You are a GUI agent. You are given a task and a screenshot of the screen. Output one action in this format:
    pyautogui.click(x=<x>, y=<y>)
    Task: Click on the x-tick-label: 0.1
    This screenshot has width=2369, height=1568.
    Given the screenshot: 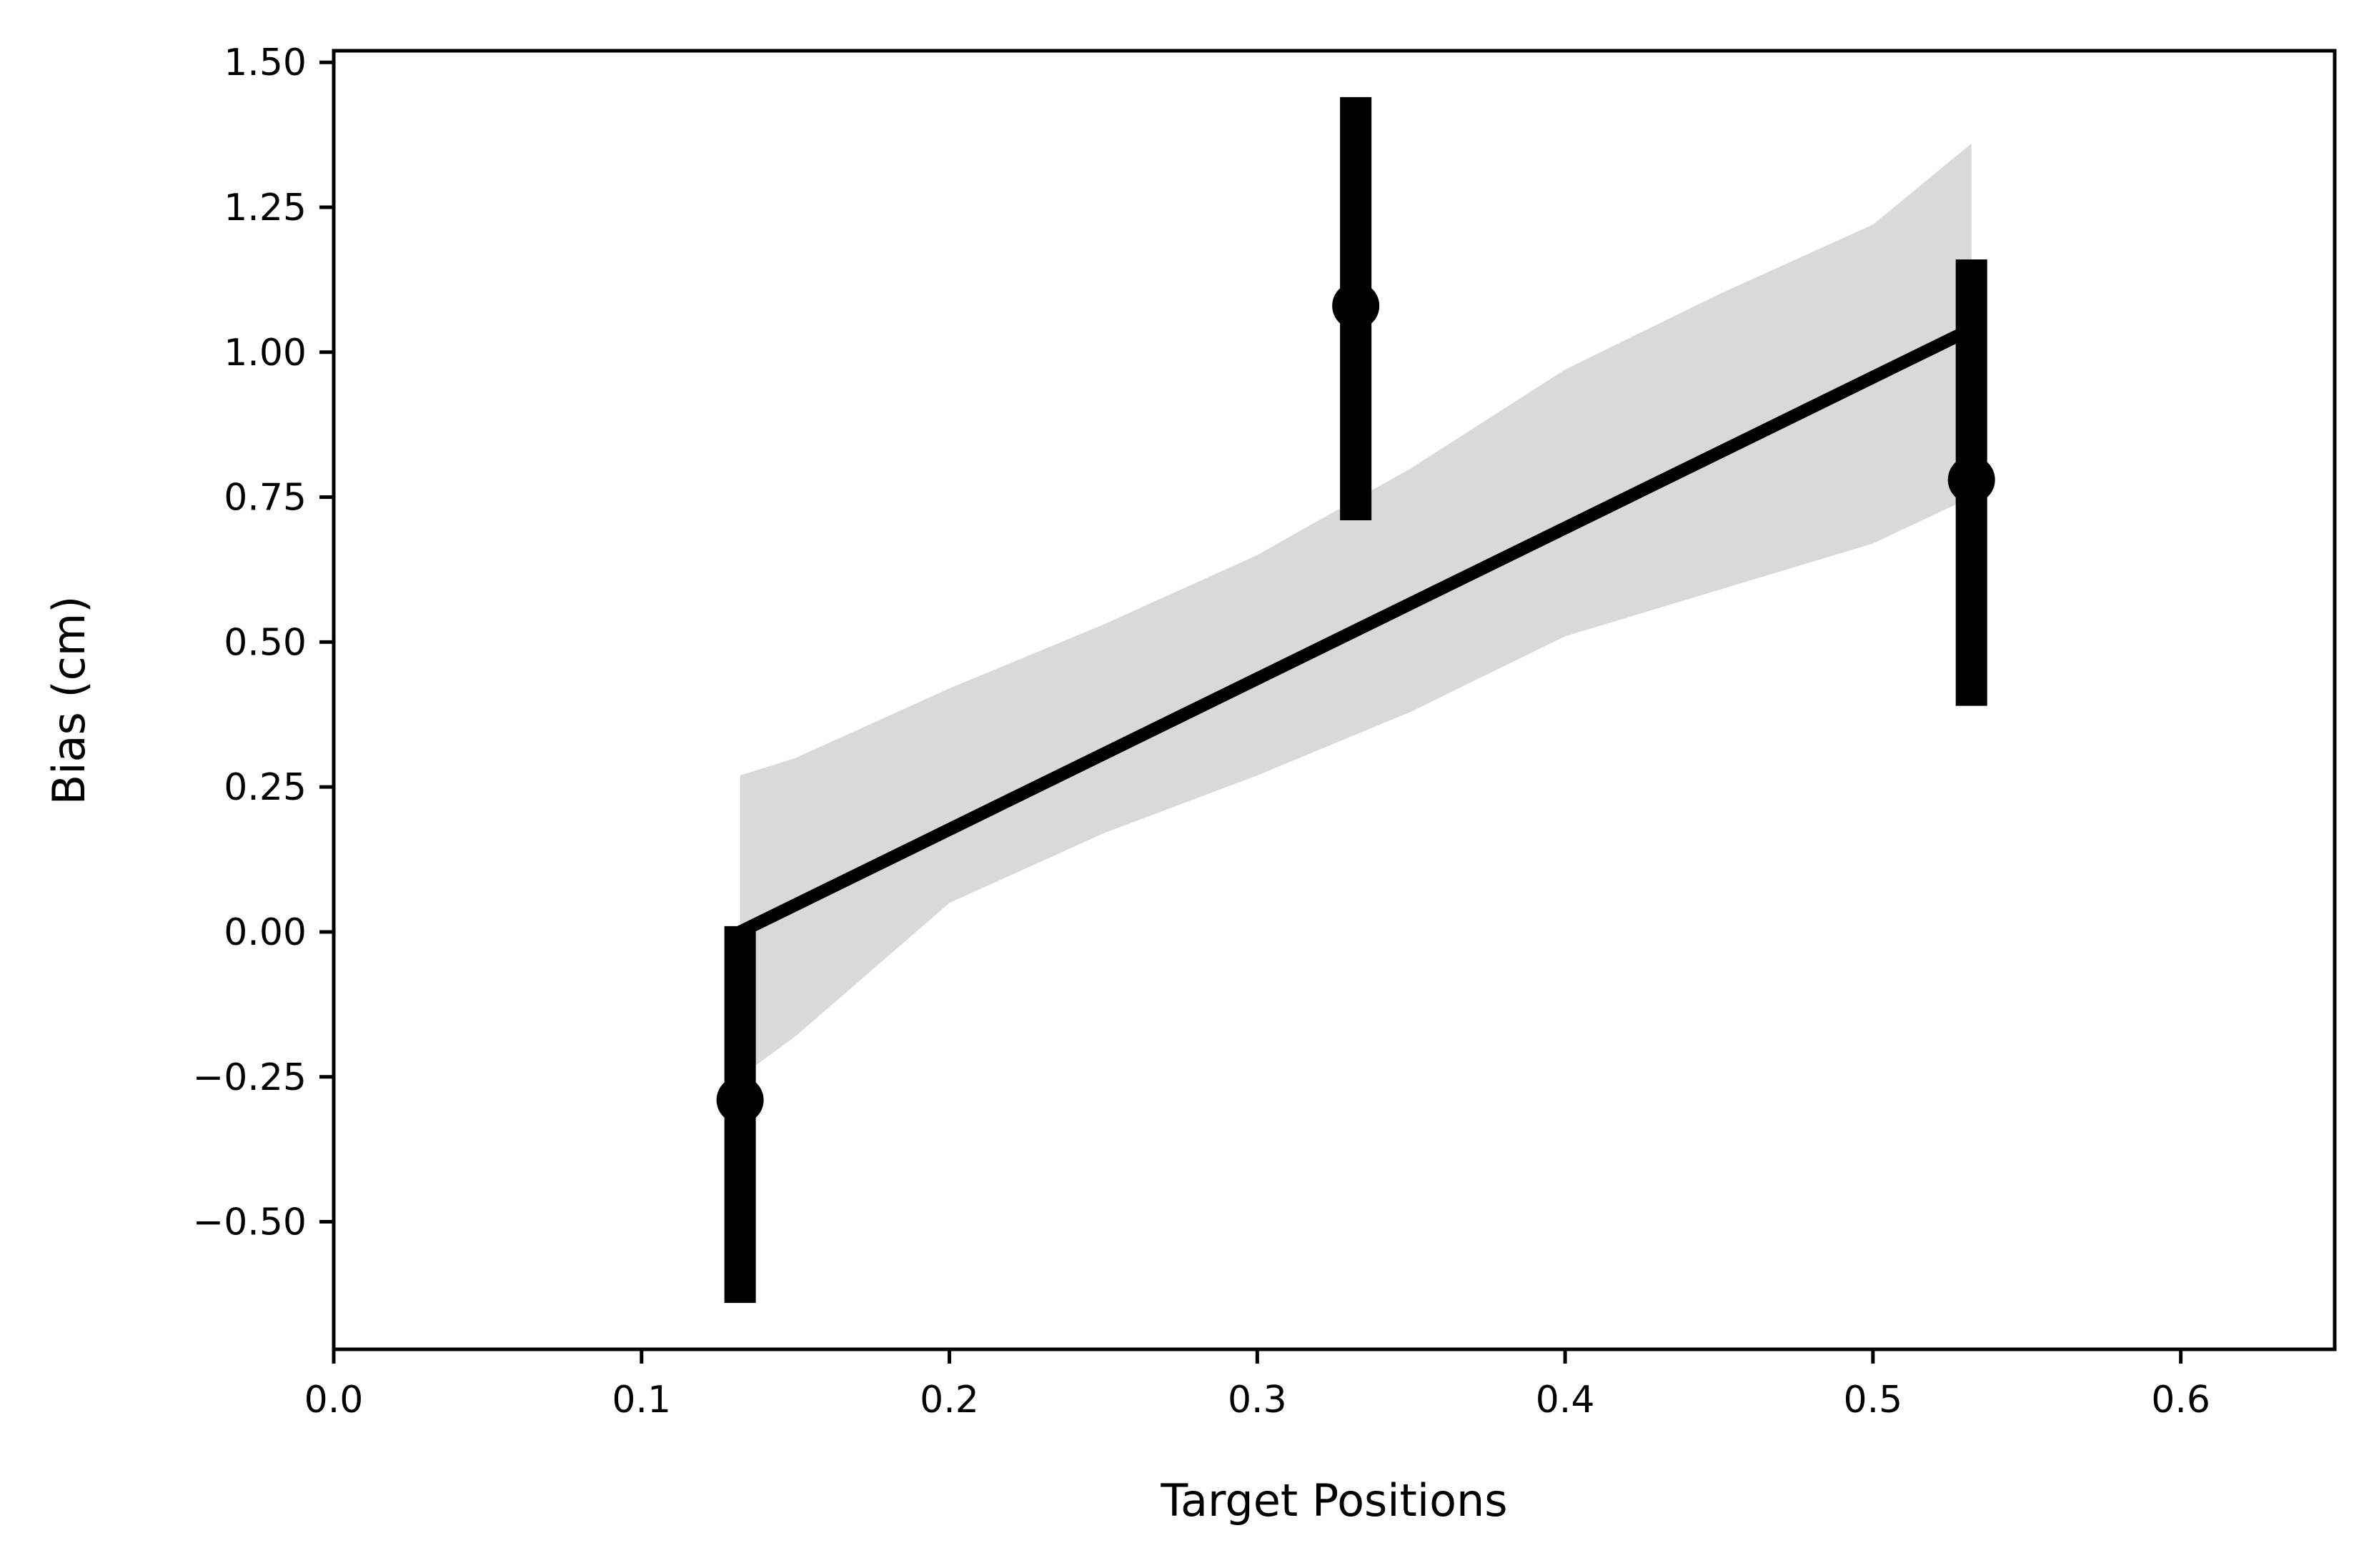 What is the action you would take?
    pyautogui.click(x=641, y=1400)
    